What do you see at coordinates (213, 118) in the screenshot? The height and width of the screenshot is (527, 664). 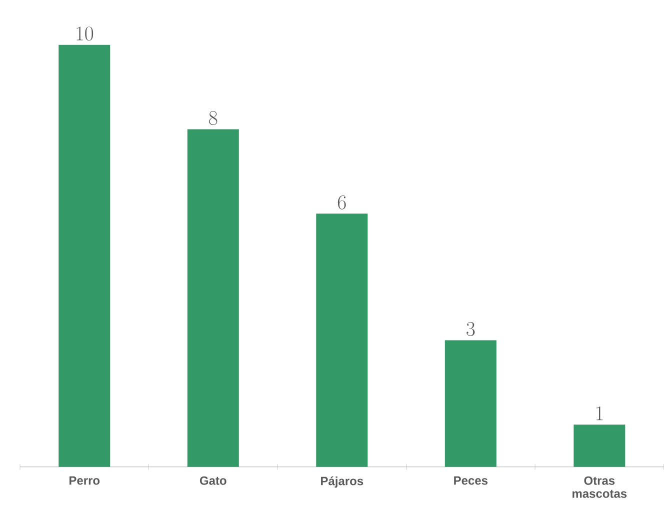 I see `data-label: 8` at bounding box center [213, 118].